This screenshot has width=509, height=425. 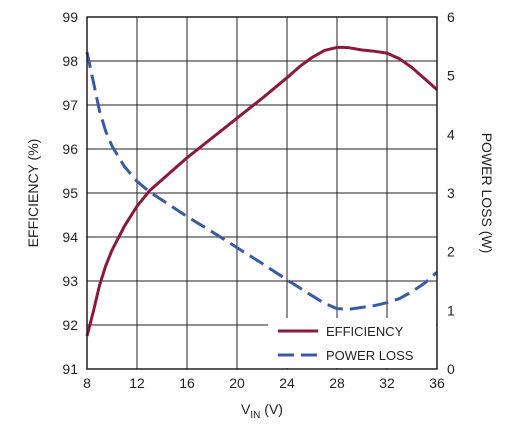 I want to click on y-left-tick-label: 92, so click(x=70, y=325).